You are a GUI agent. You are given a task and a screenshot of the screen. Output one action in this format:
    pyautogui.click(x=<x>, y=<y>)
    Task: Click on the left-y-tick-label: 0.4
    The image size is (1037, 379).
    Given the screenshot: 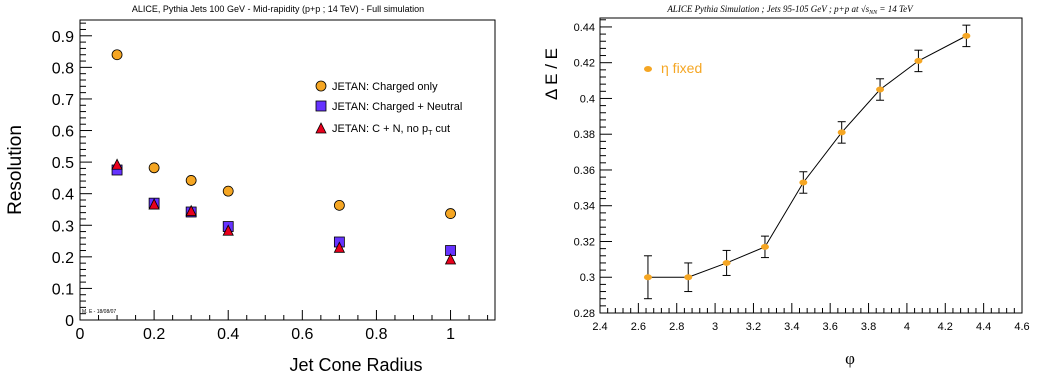 What is the action you would take?
    pyautogui.click(x=63, y=195)
    